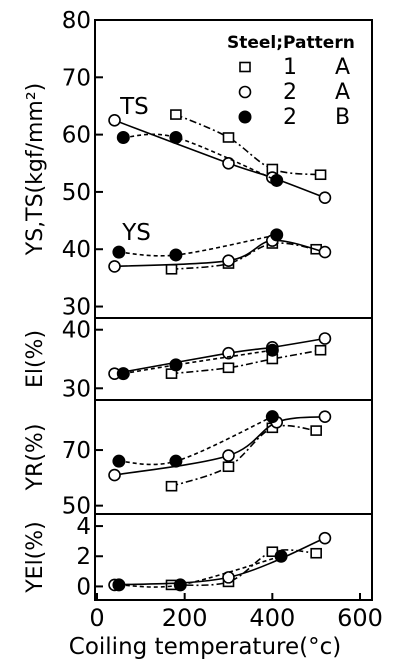 This screenshot has width=401, height=664. What do you see at coordinates (136, 233) in the screenshot?
I see `annotation-label: YS` at bounding box center [136, 233].